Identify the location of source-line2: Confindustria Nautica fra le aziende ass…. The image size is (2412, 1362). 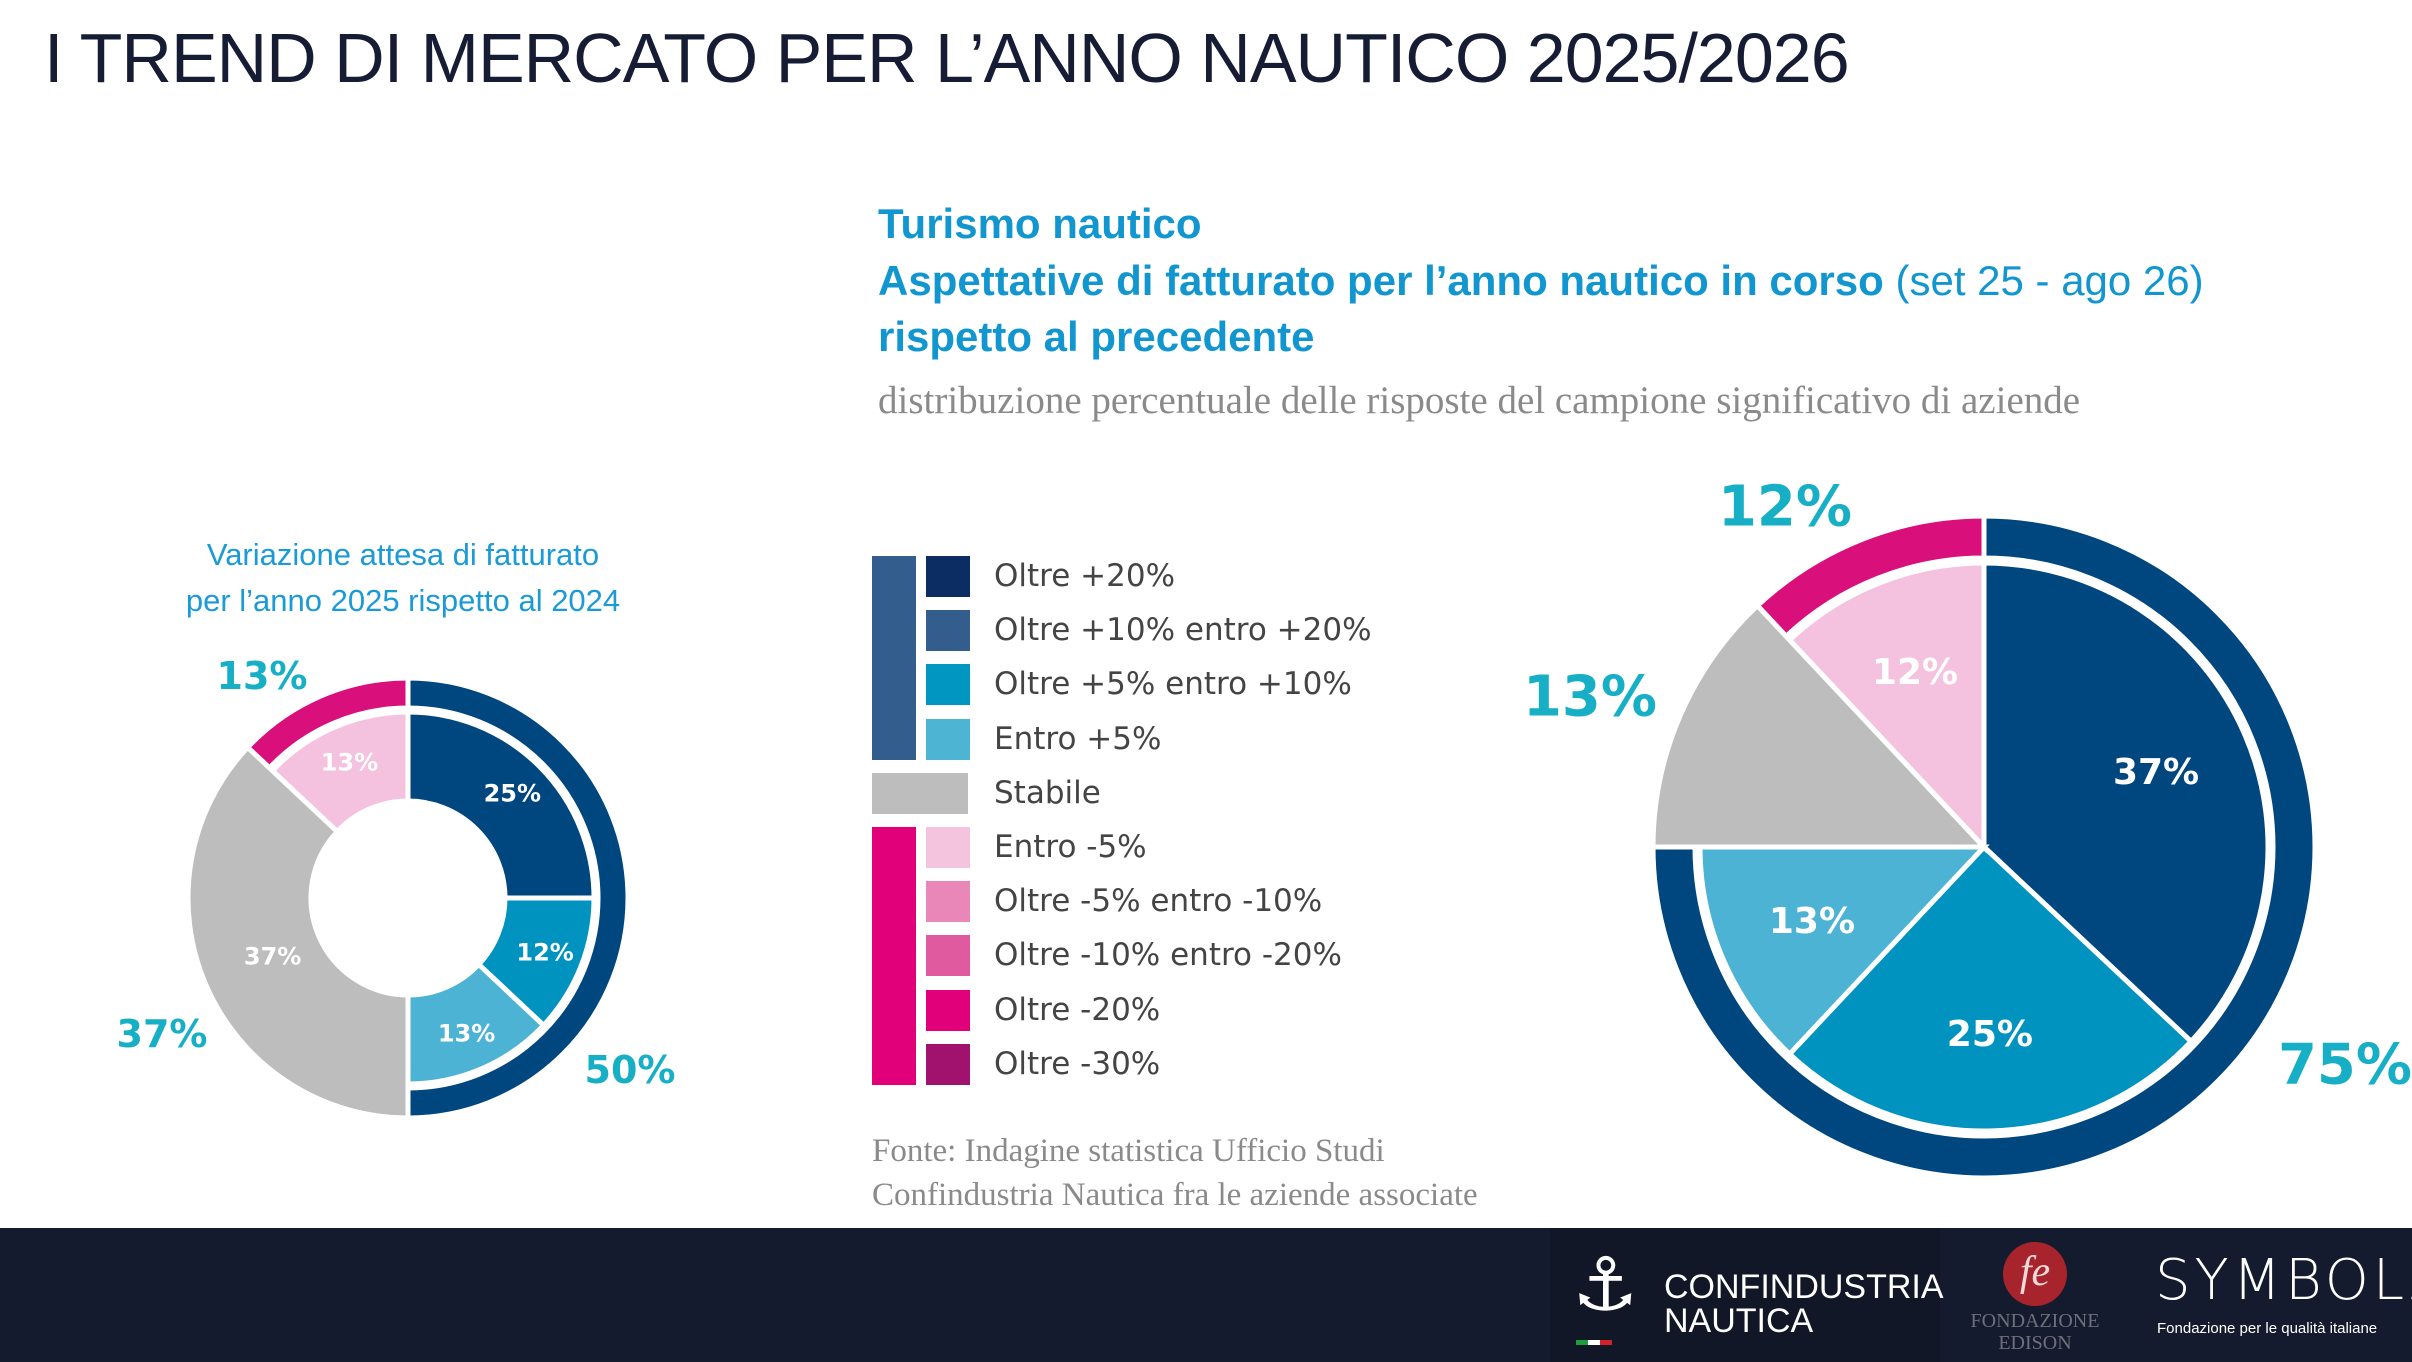
(1175, 1195).